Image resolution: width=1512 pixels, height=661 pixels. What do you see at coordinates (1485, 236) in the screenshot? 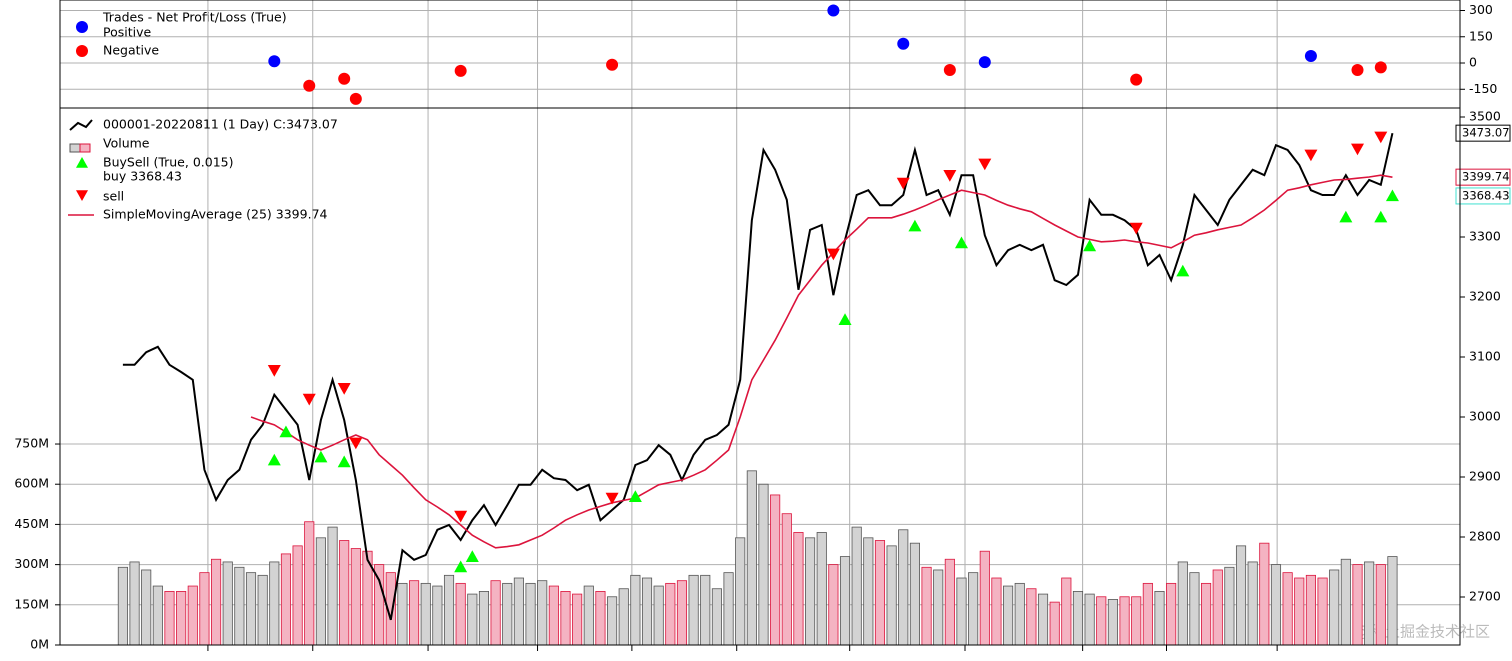
I see `y-tick-label: 3300` at bounding box center [1485, 236].